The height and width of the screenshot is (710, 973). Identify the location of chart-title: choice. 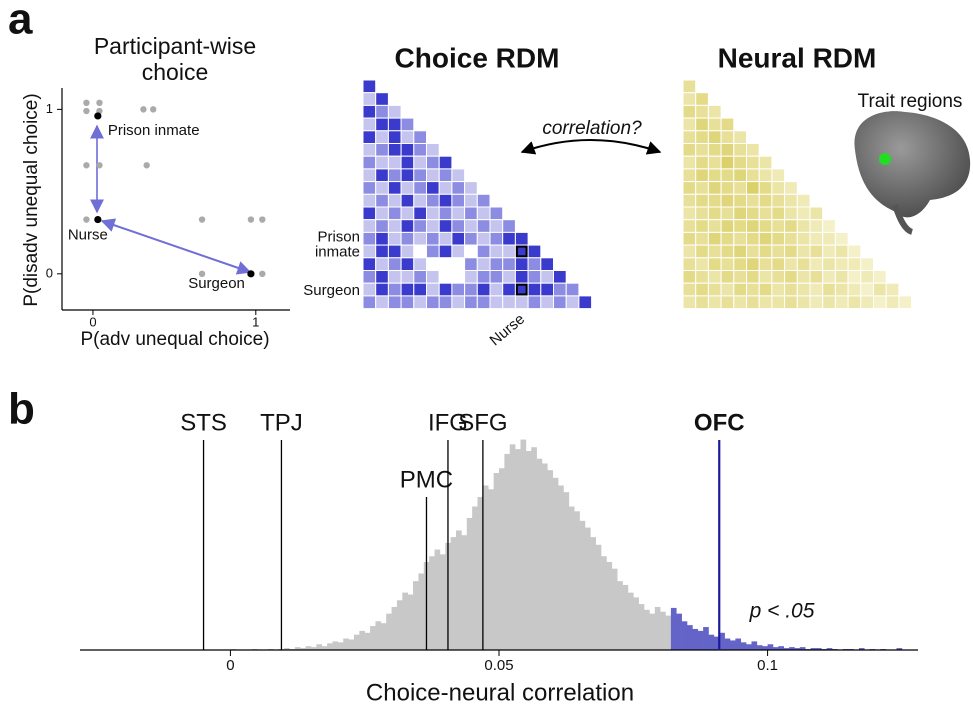
(175, 72).